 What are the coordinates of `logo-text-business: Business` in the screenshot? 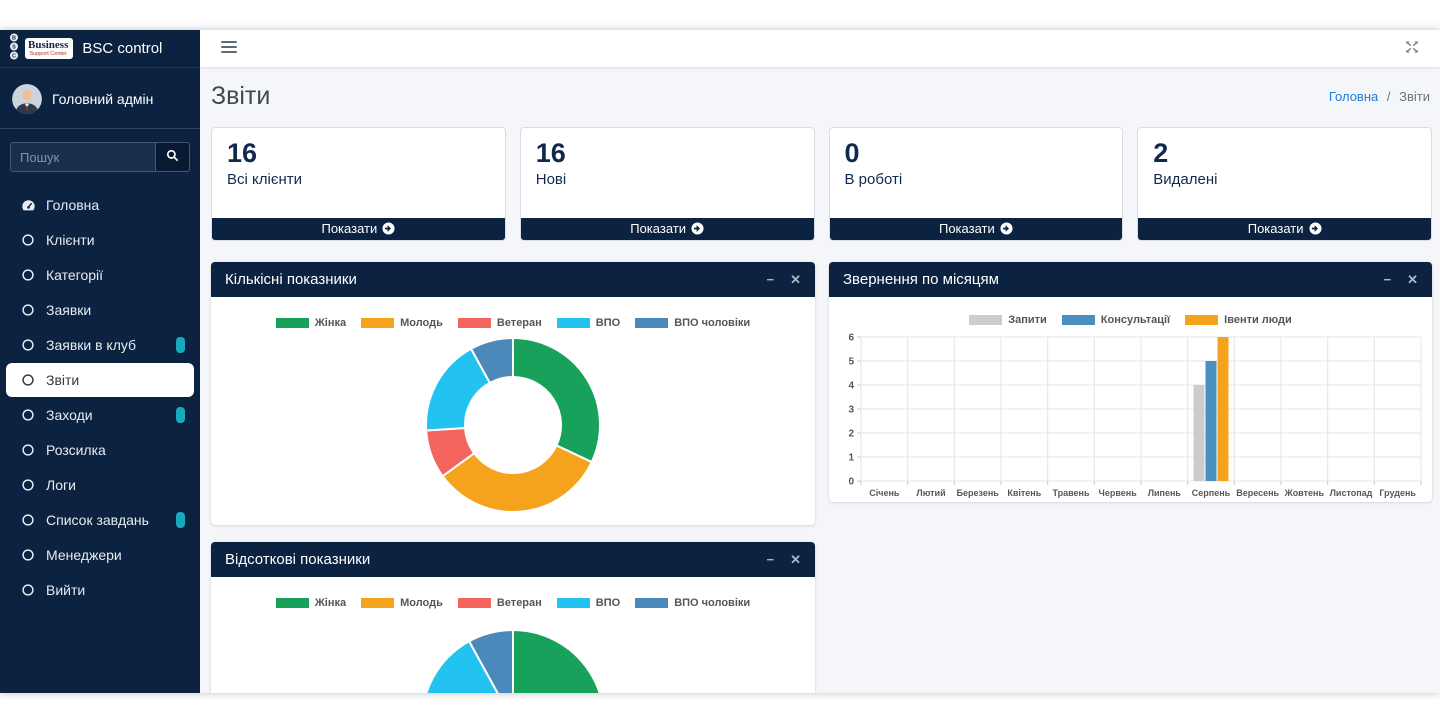 It's located at (48, 44).